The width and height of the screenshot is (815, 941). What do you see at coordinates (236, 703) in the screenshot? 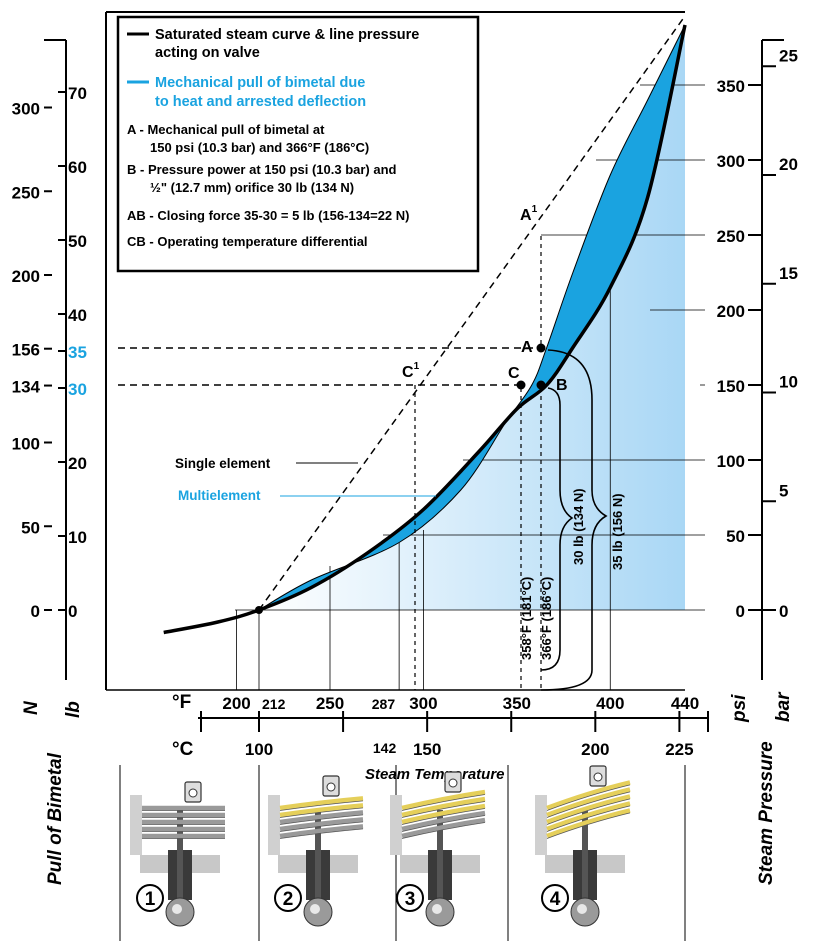
I see `f-tick-200: 200` at bounding box center [236, 703].